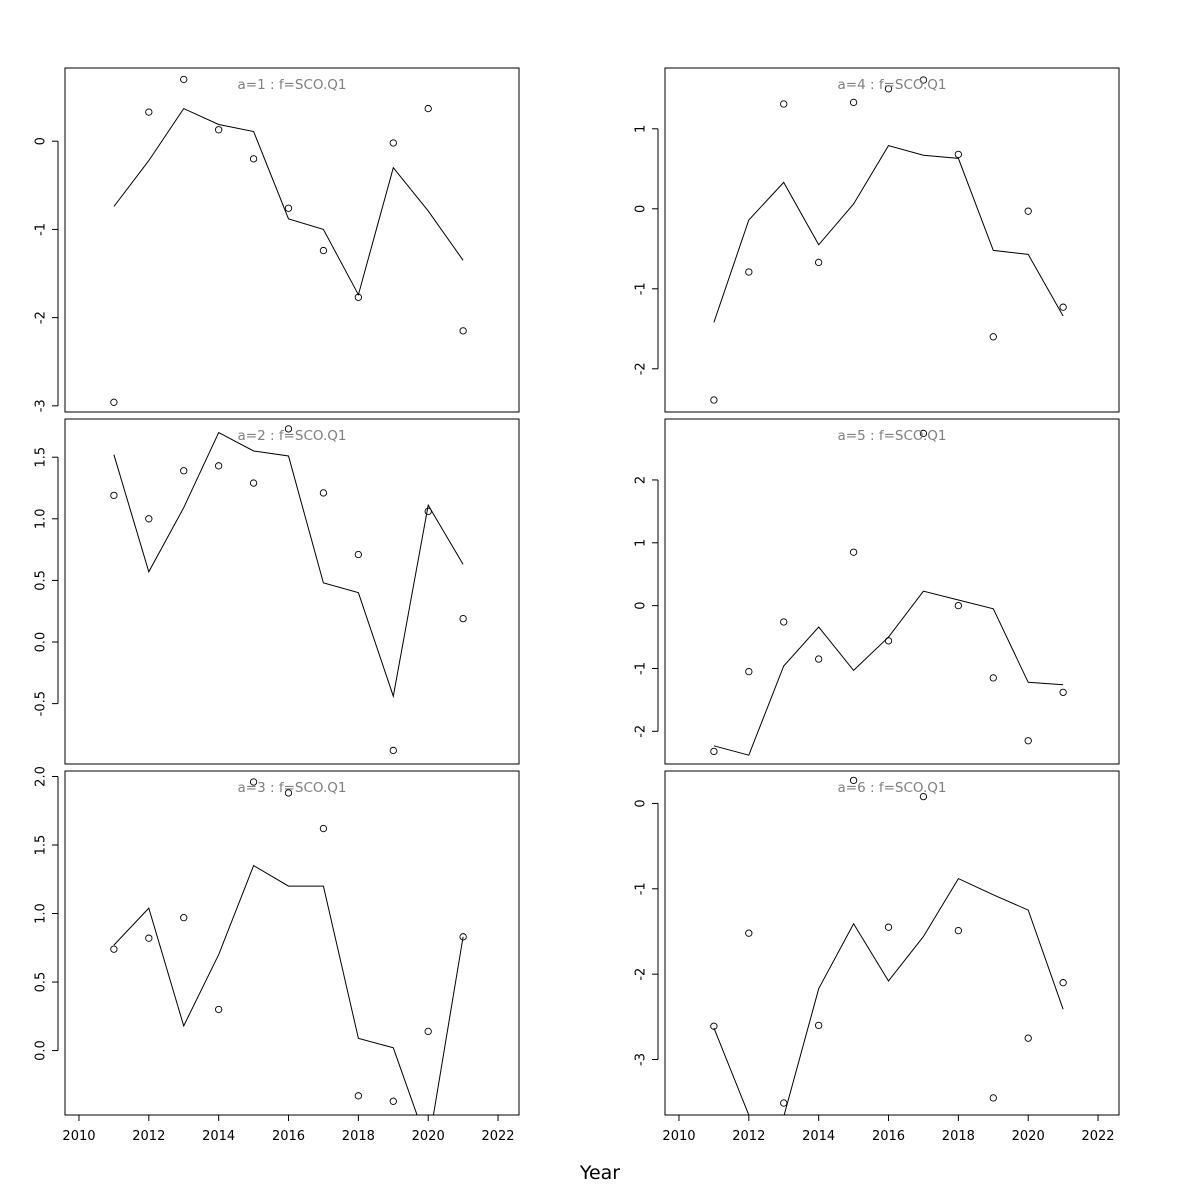 This screenshot has width=1200, height=1200. I want to click on panel-3: -0.5 0.0 0.5 1.0 1.5 a=2 : f=SCO.Q1, so click(277, 591).